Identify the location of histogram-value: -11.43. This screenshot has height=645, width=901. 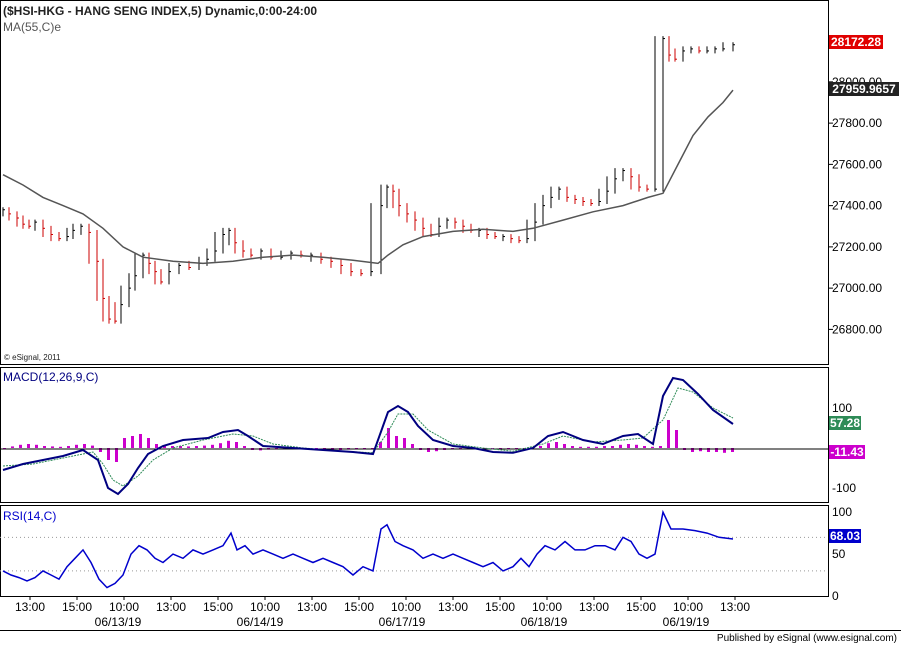
(847, 452).